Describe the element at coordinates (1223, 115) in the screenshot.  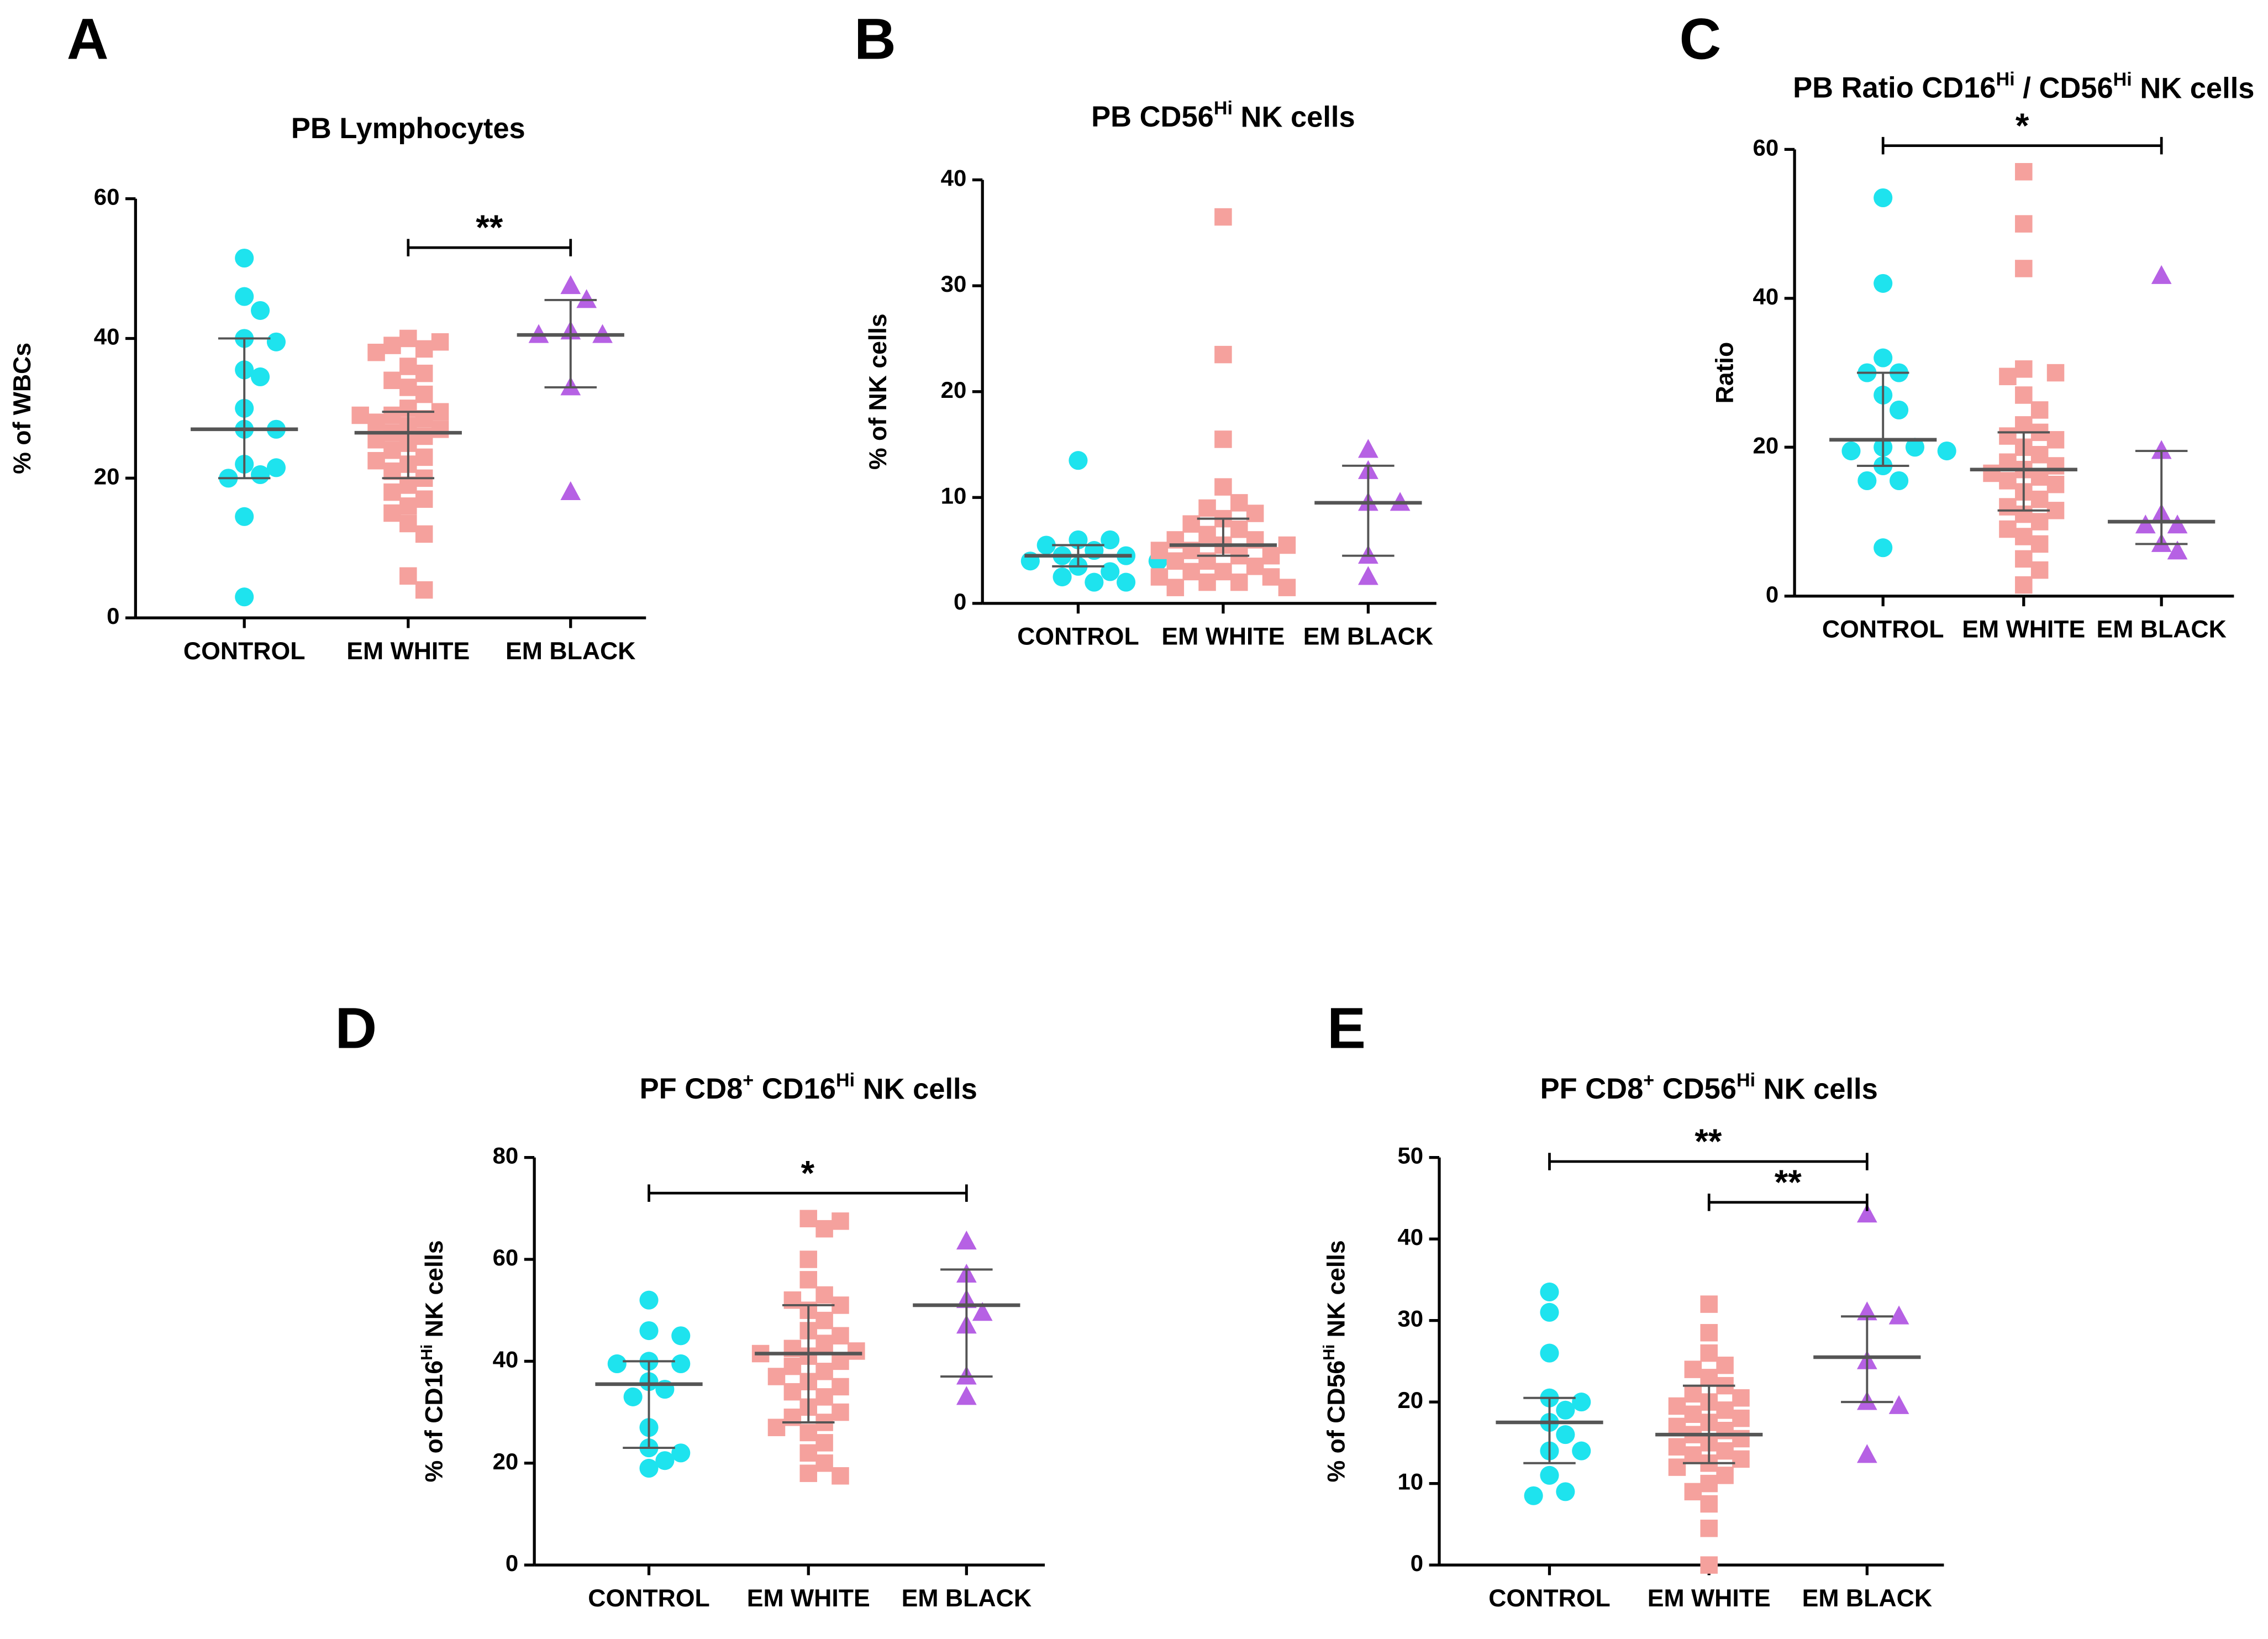
I see `chart-title: PB CD56Hi NK cells` at that location.